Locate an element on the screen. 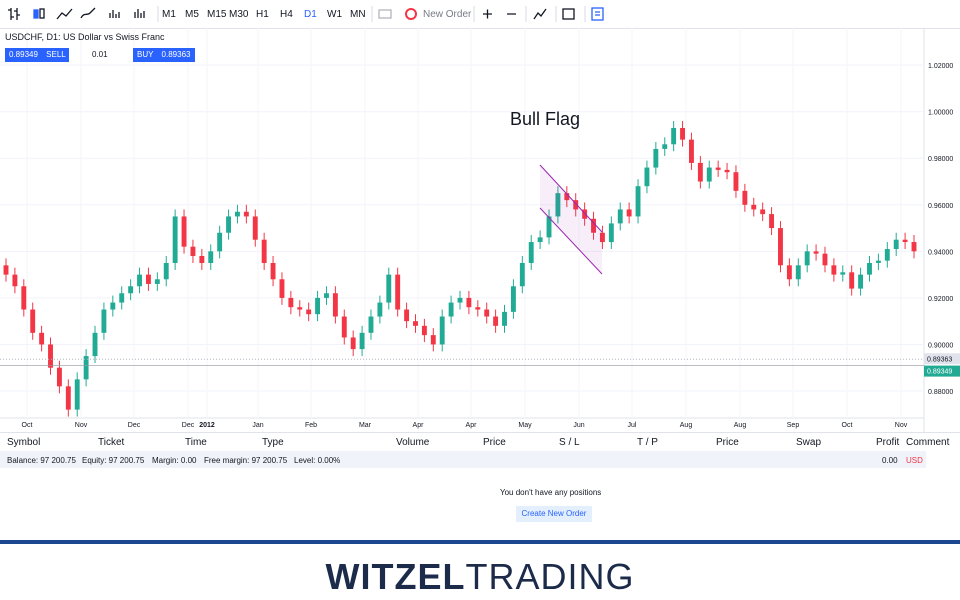 This screenshot has width=960, height=600. keyboard-icon is located at coordinates (385, 14).